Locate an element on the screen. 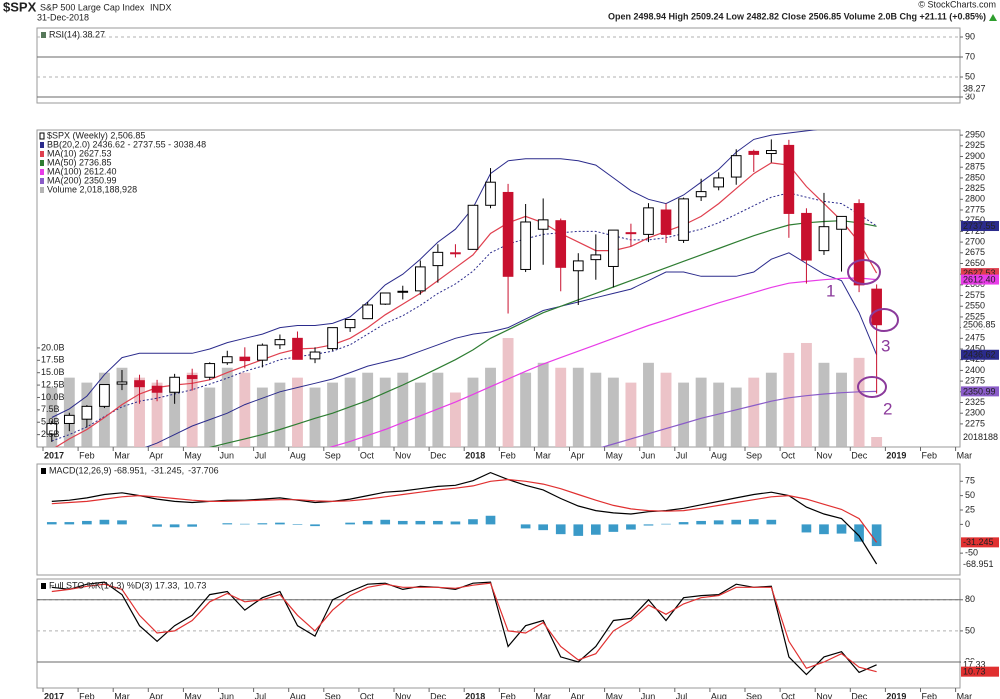 This screenshot has height=699, width=1000. x-tick-label: 2017 is located at coordinates (54, 455).